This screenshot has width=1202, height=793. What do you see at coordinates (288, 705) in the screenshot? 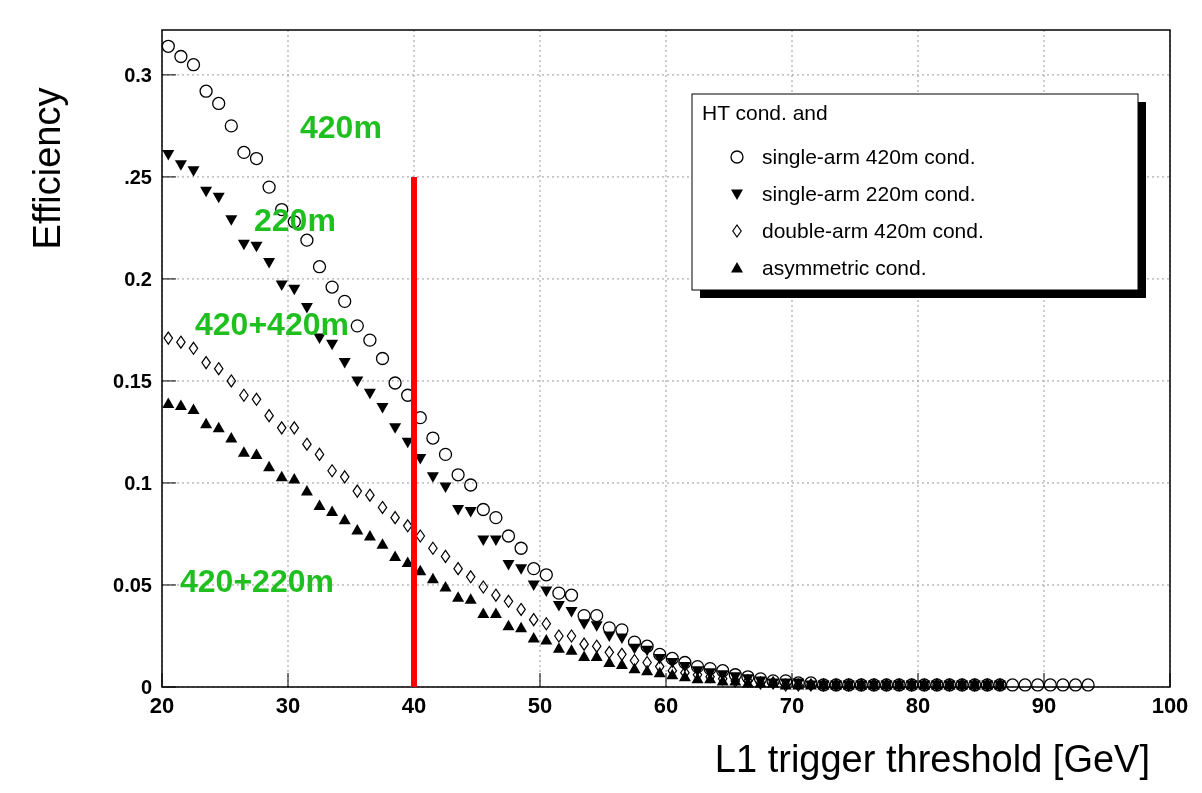
I see `x-tick-label: 30` at bounding box center [288, 705].